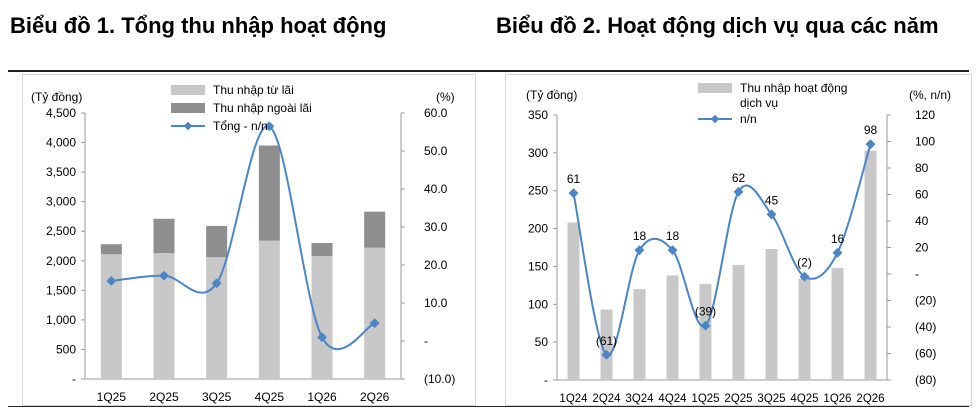 The width and height of the screenshot is (977, 412). Describe the element at coordinates (606, 341) in the screenshot. I see `chart2-data-label: (61)` at that location.